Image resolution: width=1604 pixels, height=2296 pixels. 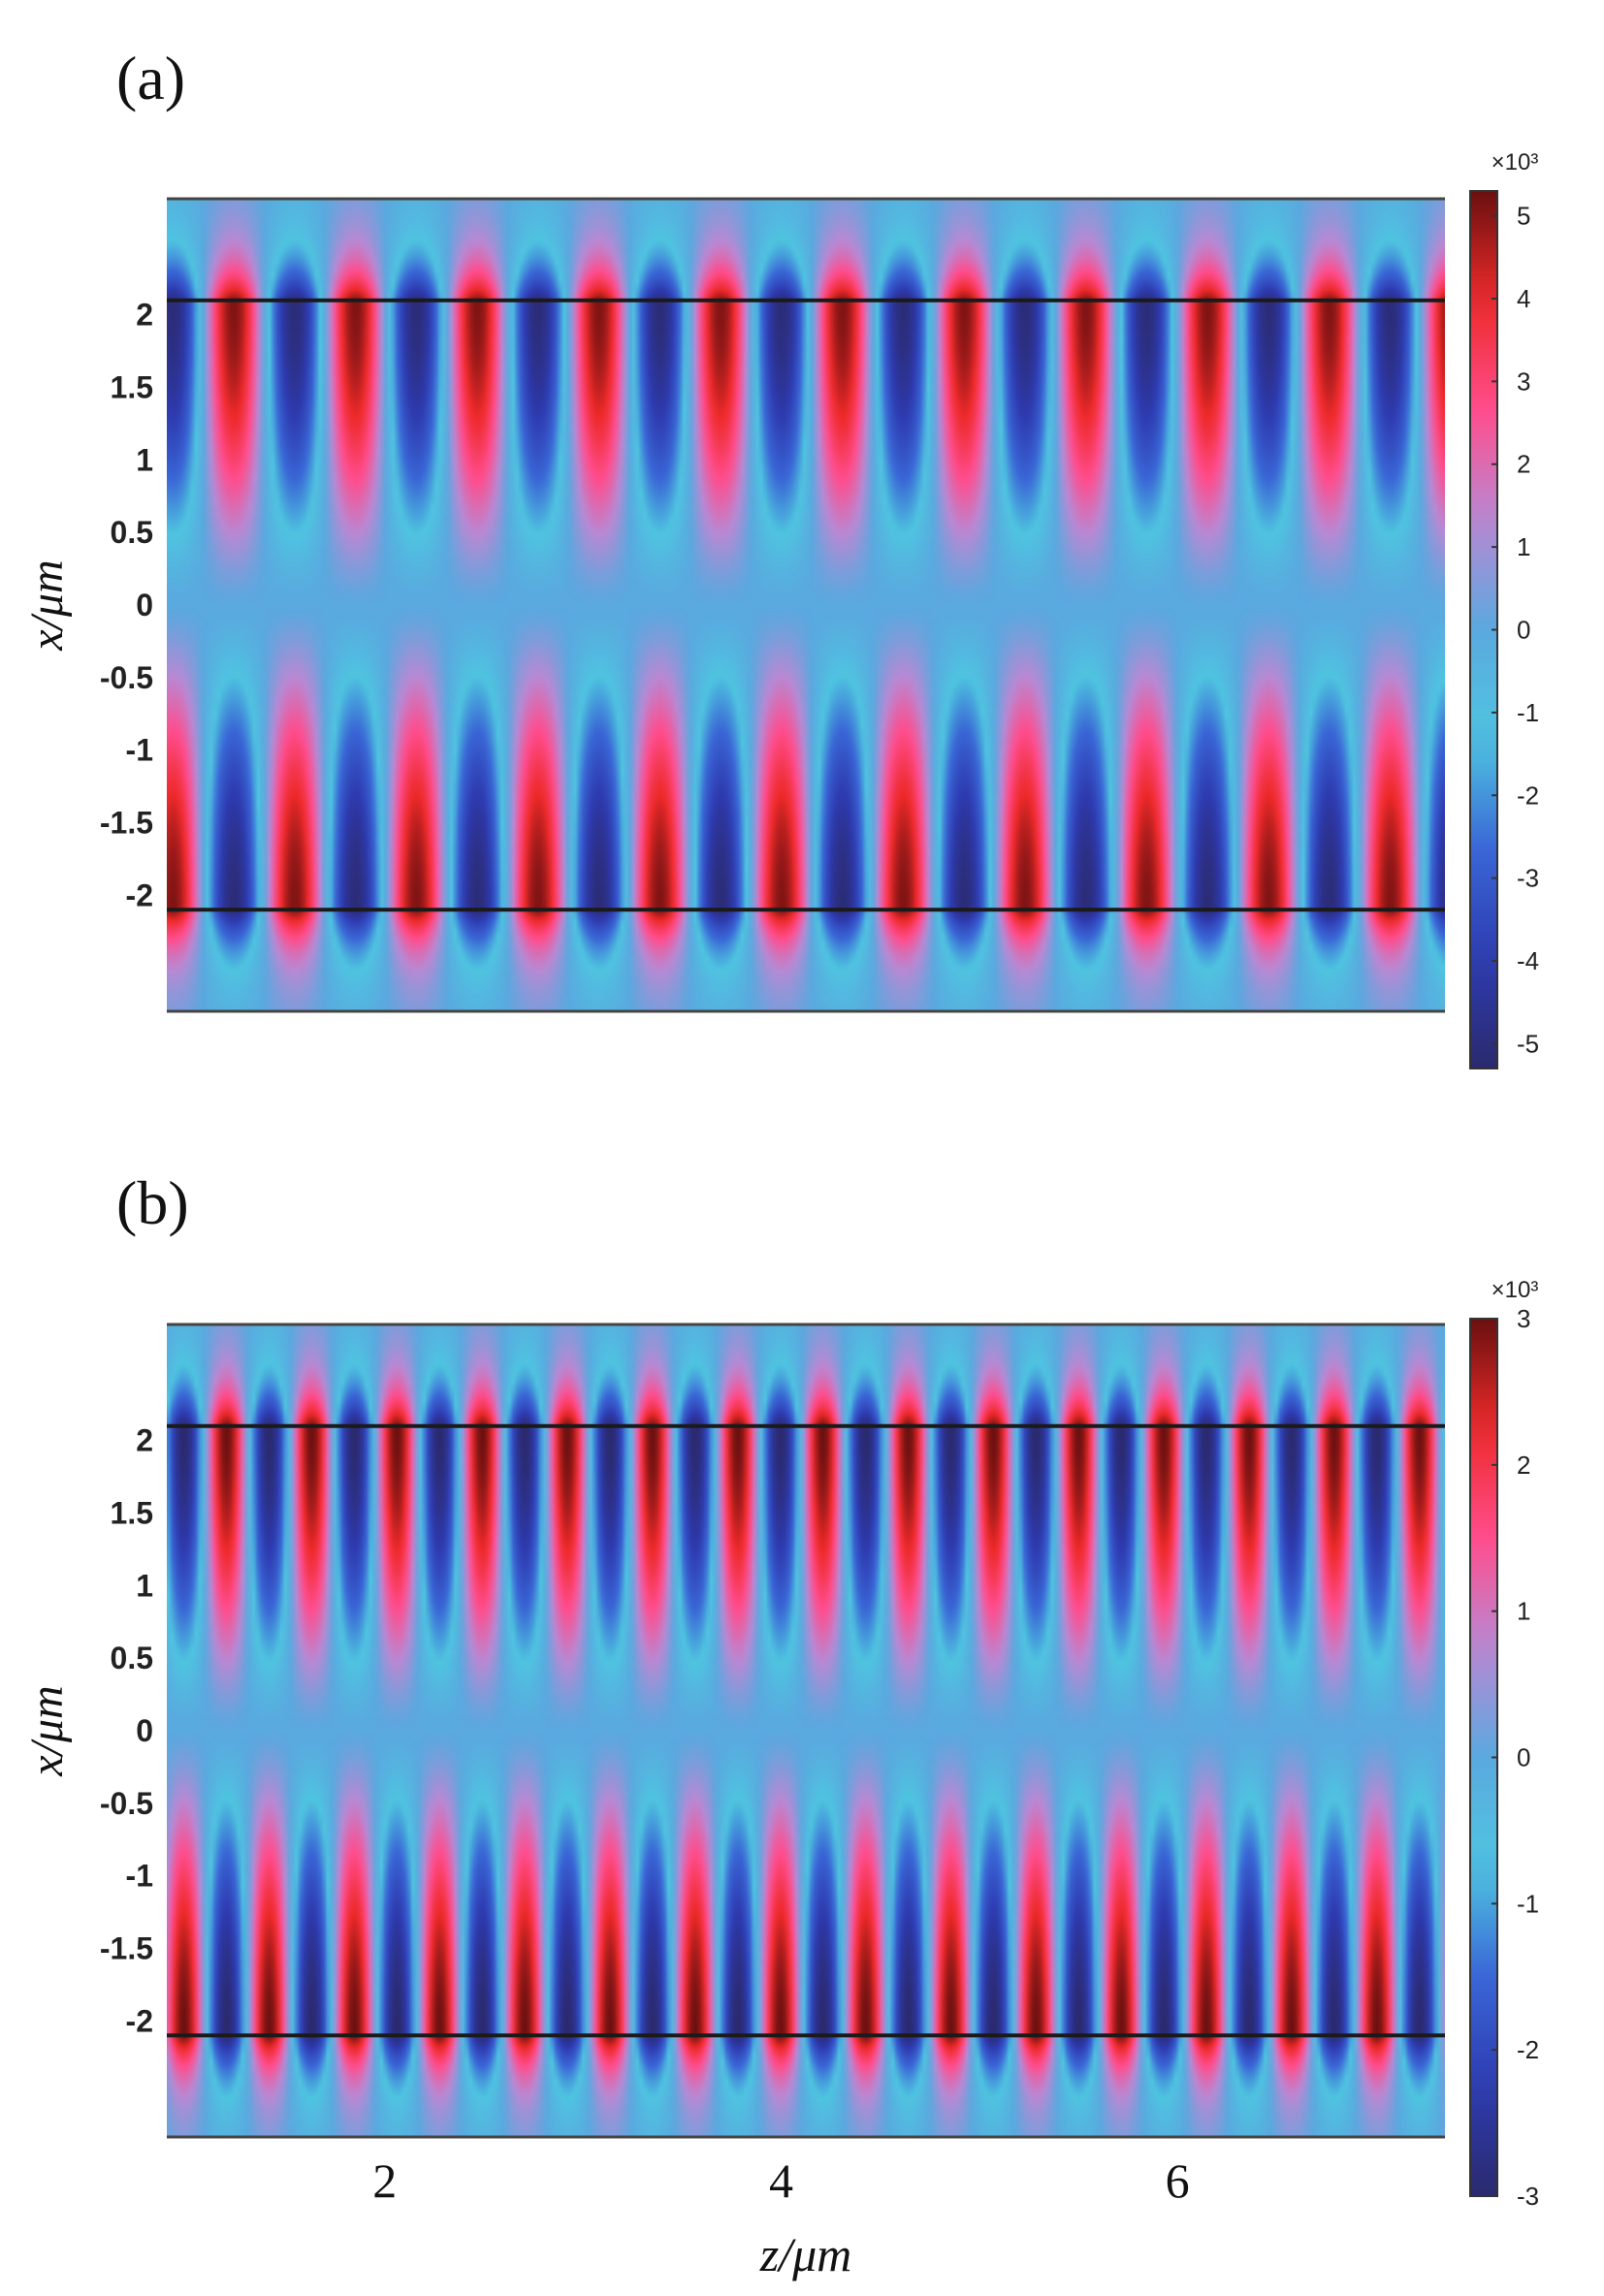 What do you see at coordinates (781, 2180) in the screenshot?
I see `x-tick-label: 4` at bounding box center [781, 2180].